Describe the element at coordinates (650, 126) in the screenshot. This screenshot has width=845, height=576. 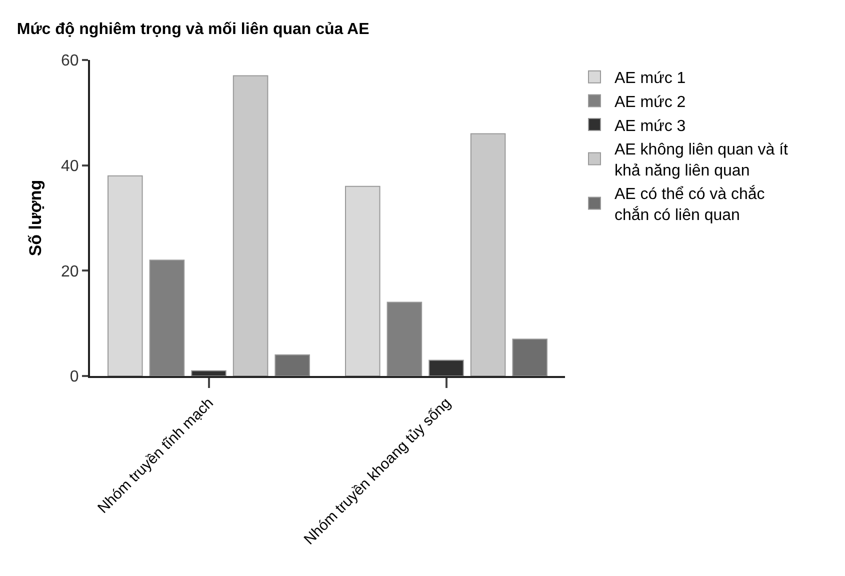
I see `legend-label: AE mức 3` at that location.